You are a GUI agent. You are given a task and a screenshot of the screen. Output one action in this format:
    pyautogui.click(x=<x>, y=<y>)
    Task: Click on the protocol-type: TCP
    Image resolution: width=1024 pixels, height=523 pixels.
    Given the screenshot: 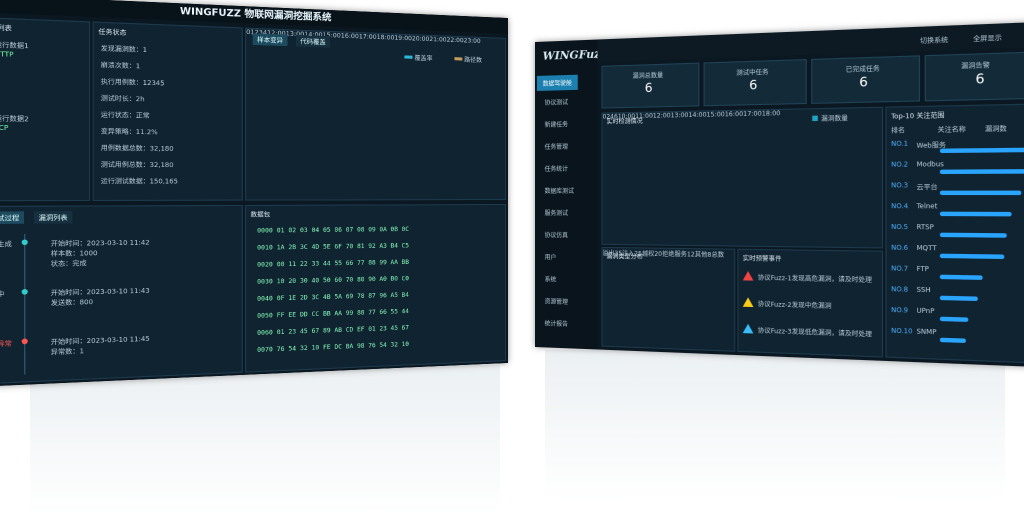 What is the action you would take?
    pyautogui.click(x=4, y=128)
    